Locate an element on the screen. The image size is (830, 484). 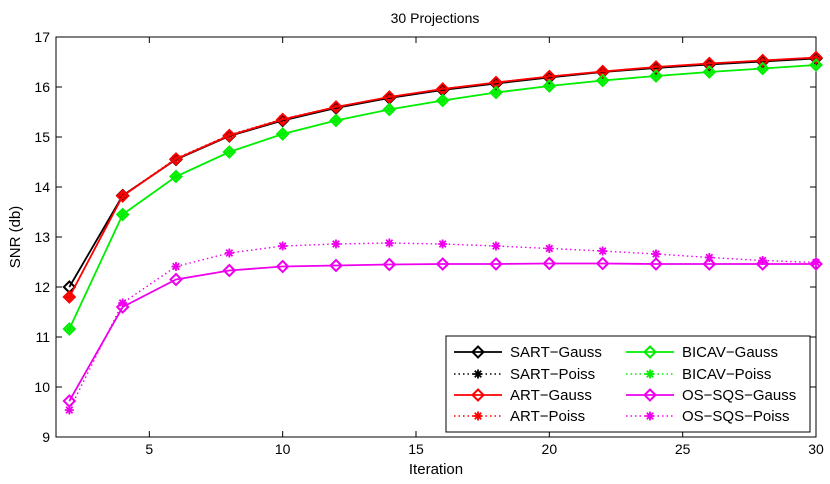
y-tick-label: 15 is located at coordinates (42, 137).